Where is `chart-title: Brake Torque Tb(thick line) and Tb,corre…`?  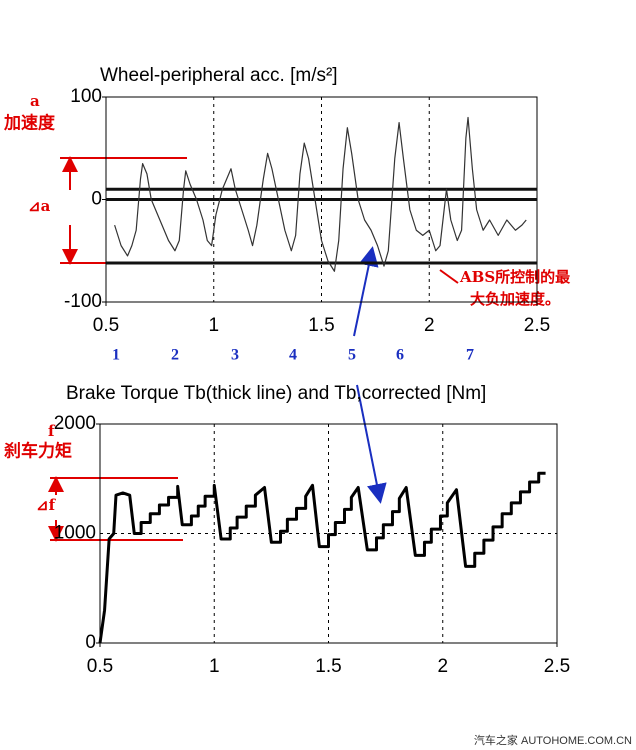 chart-title: Brake Torque Tb(thick line) and Tb,corre… is located at coordinates (276, 393).